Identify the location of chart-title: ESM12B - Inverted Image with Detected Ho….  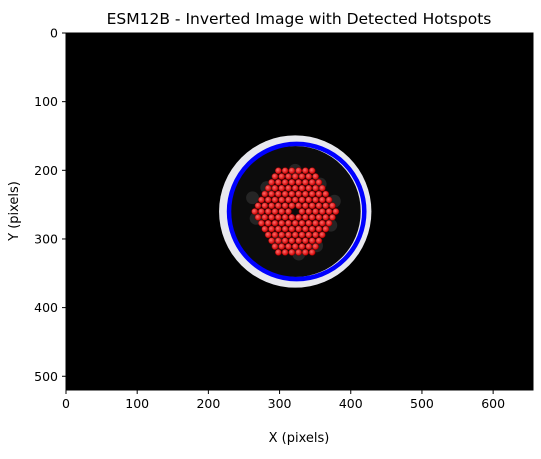
(299, 19).